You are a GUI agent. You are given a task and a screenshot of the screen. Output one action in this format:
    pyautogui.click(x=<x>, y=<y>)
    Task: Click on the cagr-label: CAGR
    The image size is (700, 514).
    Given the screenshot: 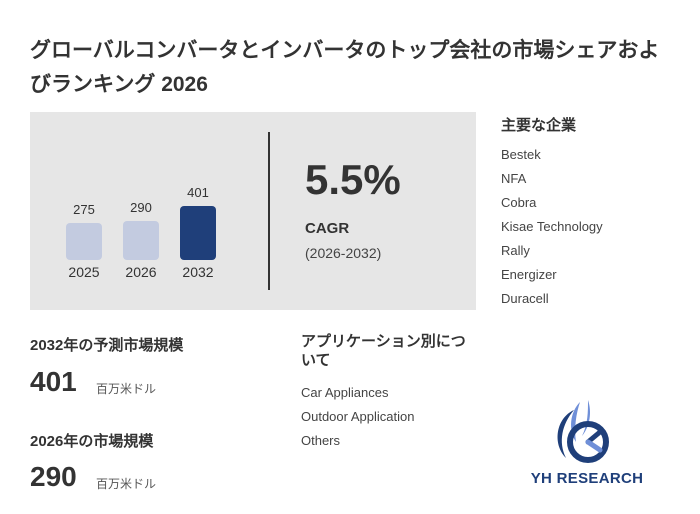 What is the action you would take?
    pyautogui.click(x=327, y=228)
    